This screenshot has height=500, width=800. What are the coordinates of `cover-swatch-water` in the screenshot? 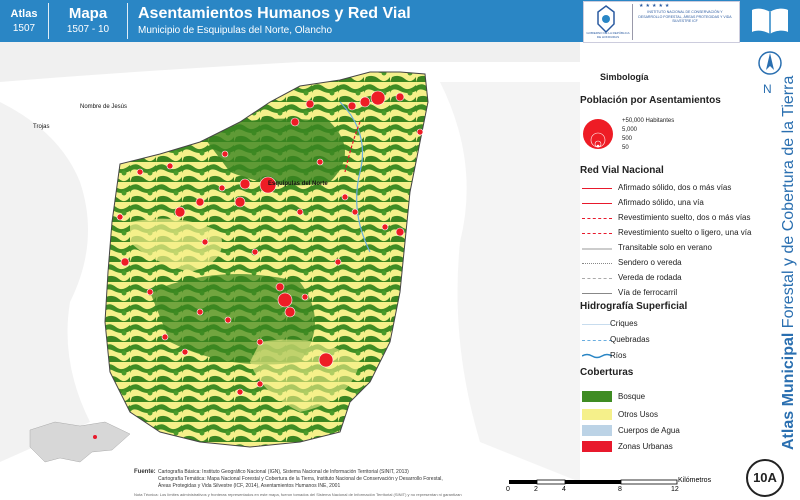 It's located at (597, 430).